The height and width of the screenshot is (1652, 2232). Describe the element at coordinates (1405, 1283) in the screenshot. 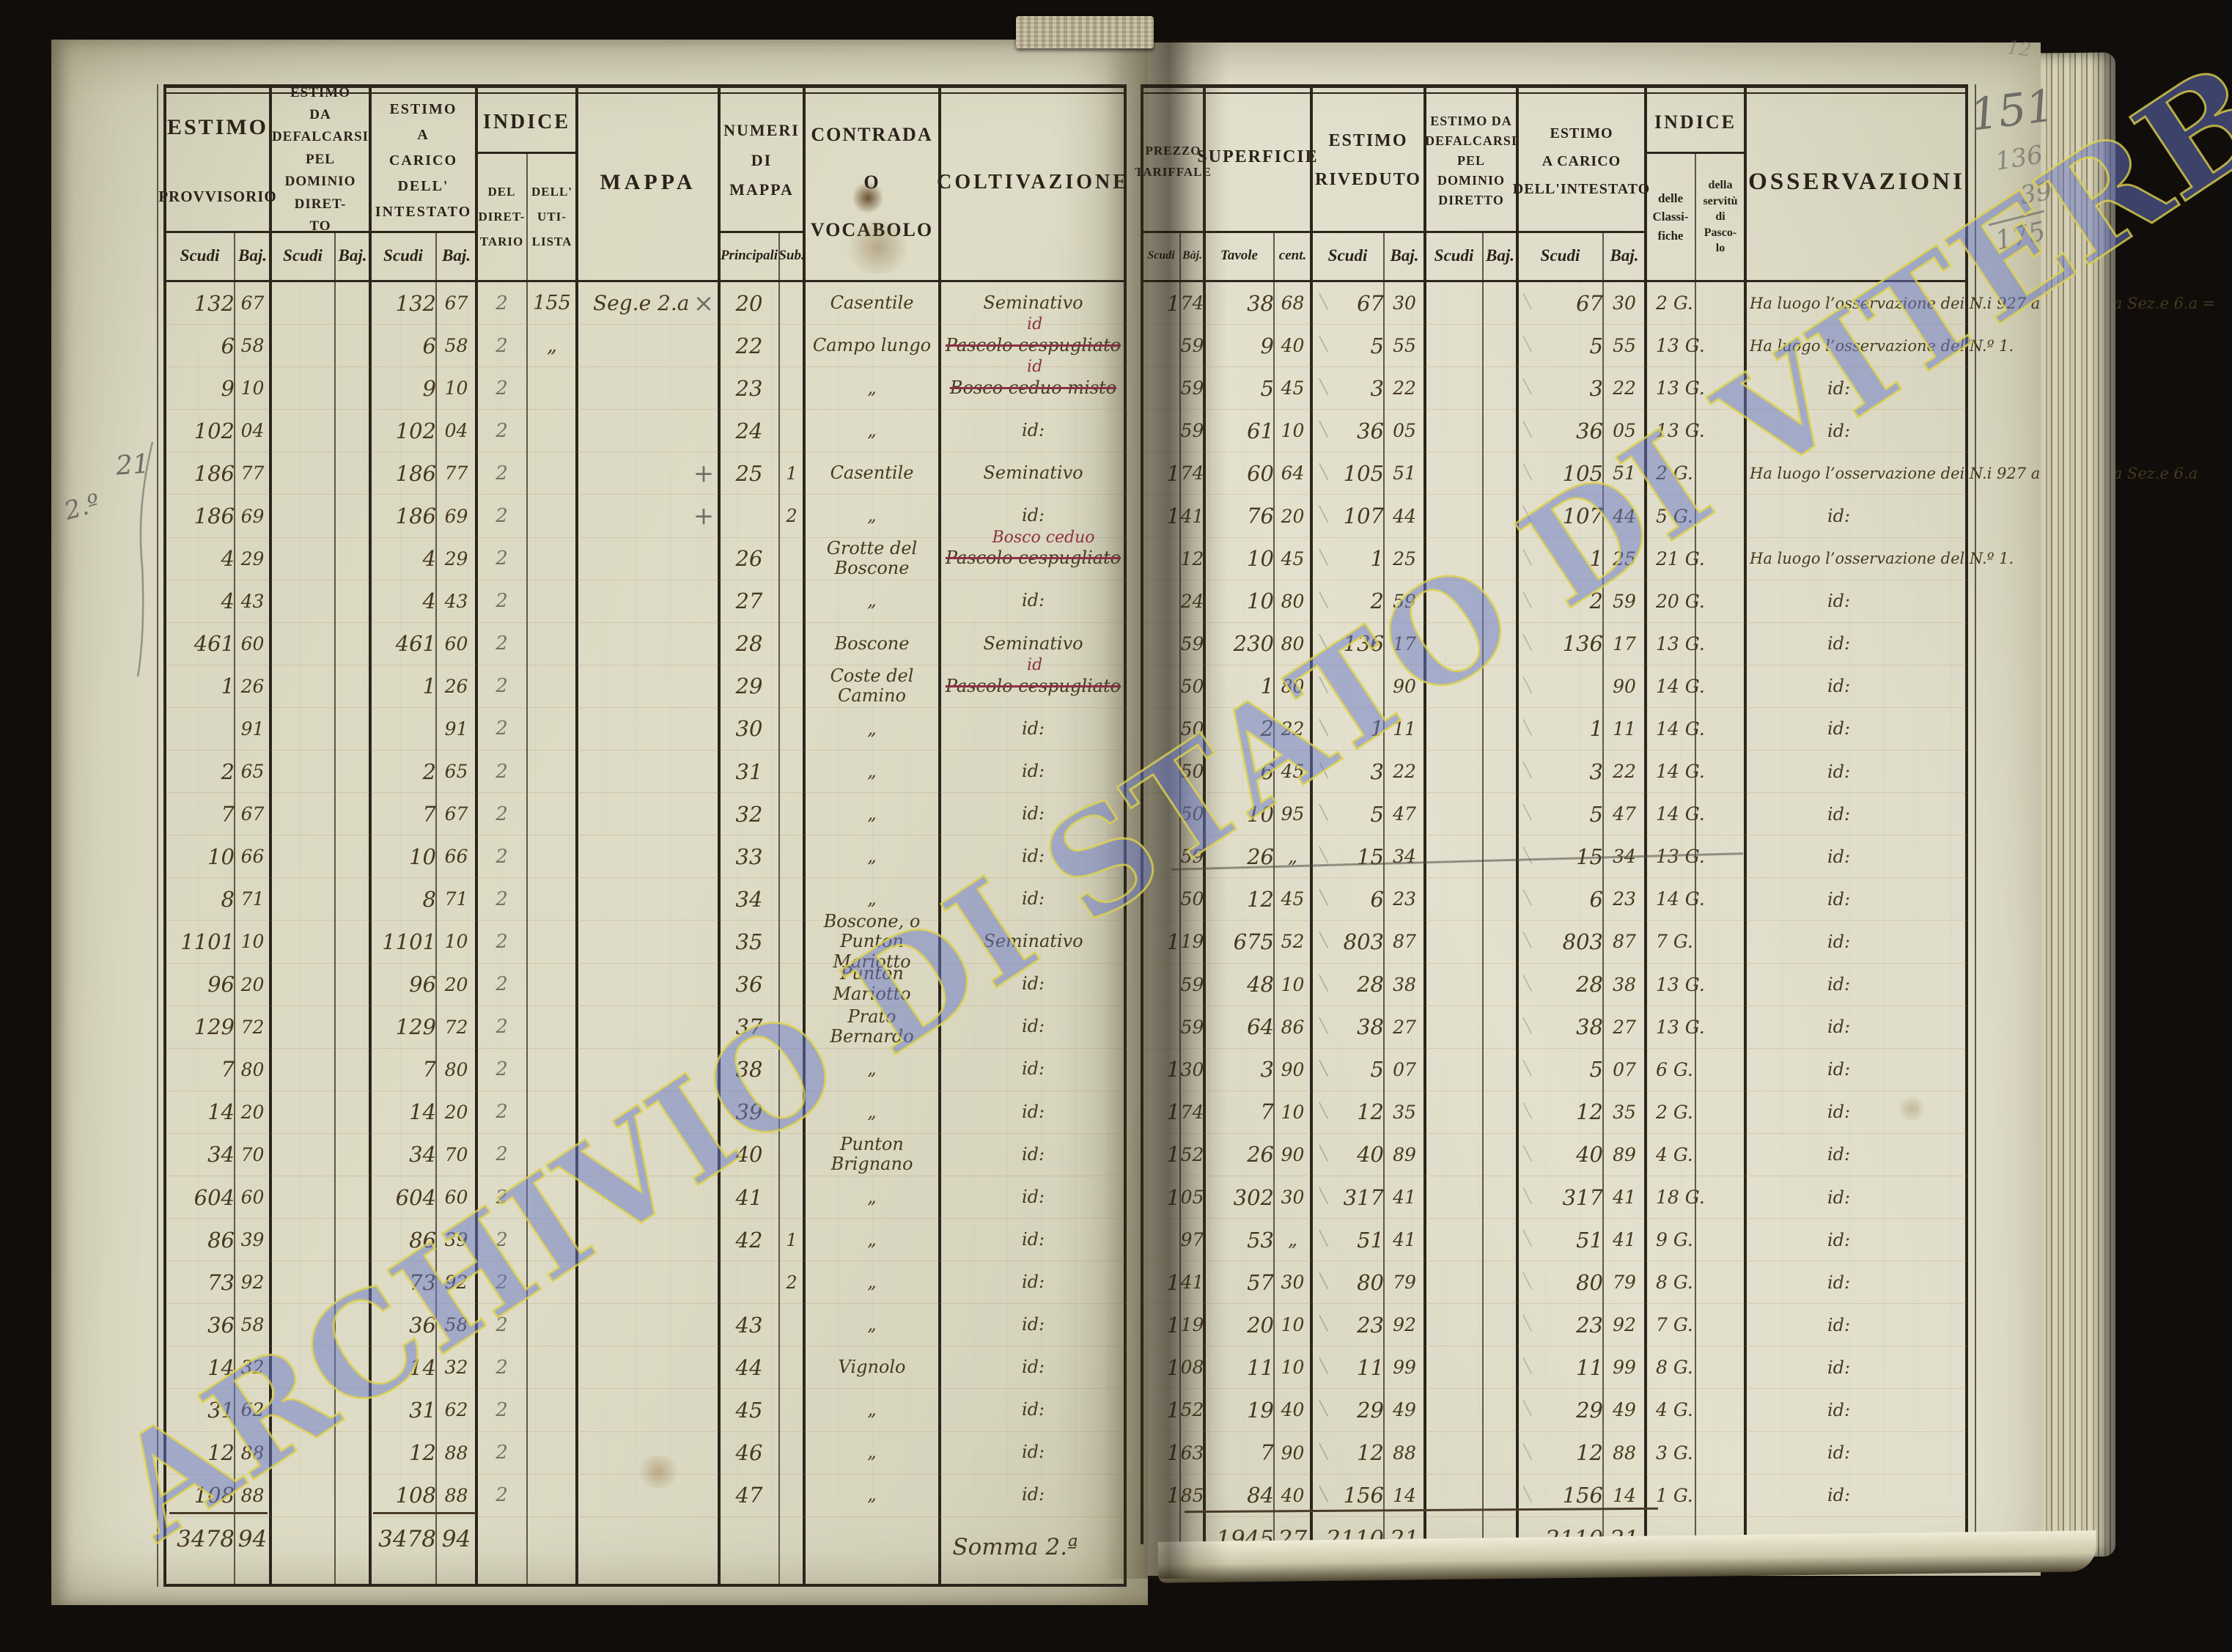

I see `cell-rv_b: 79` at that location.